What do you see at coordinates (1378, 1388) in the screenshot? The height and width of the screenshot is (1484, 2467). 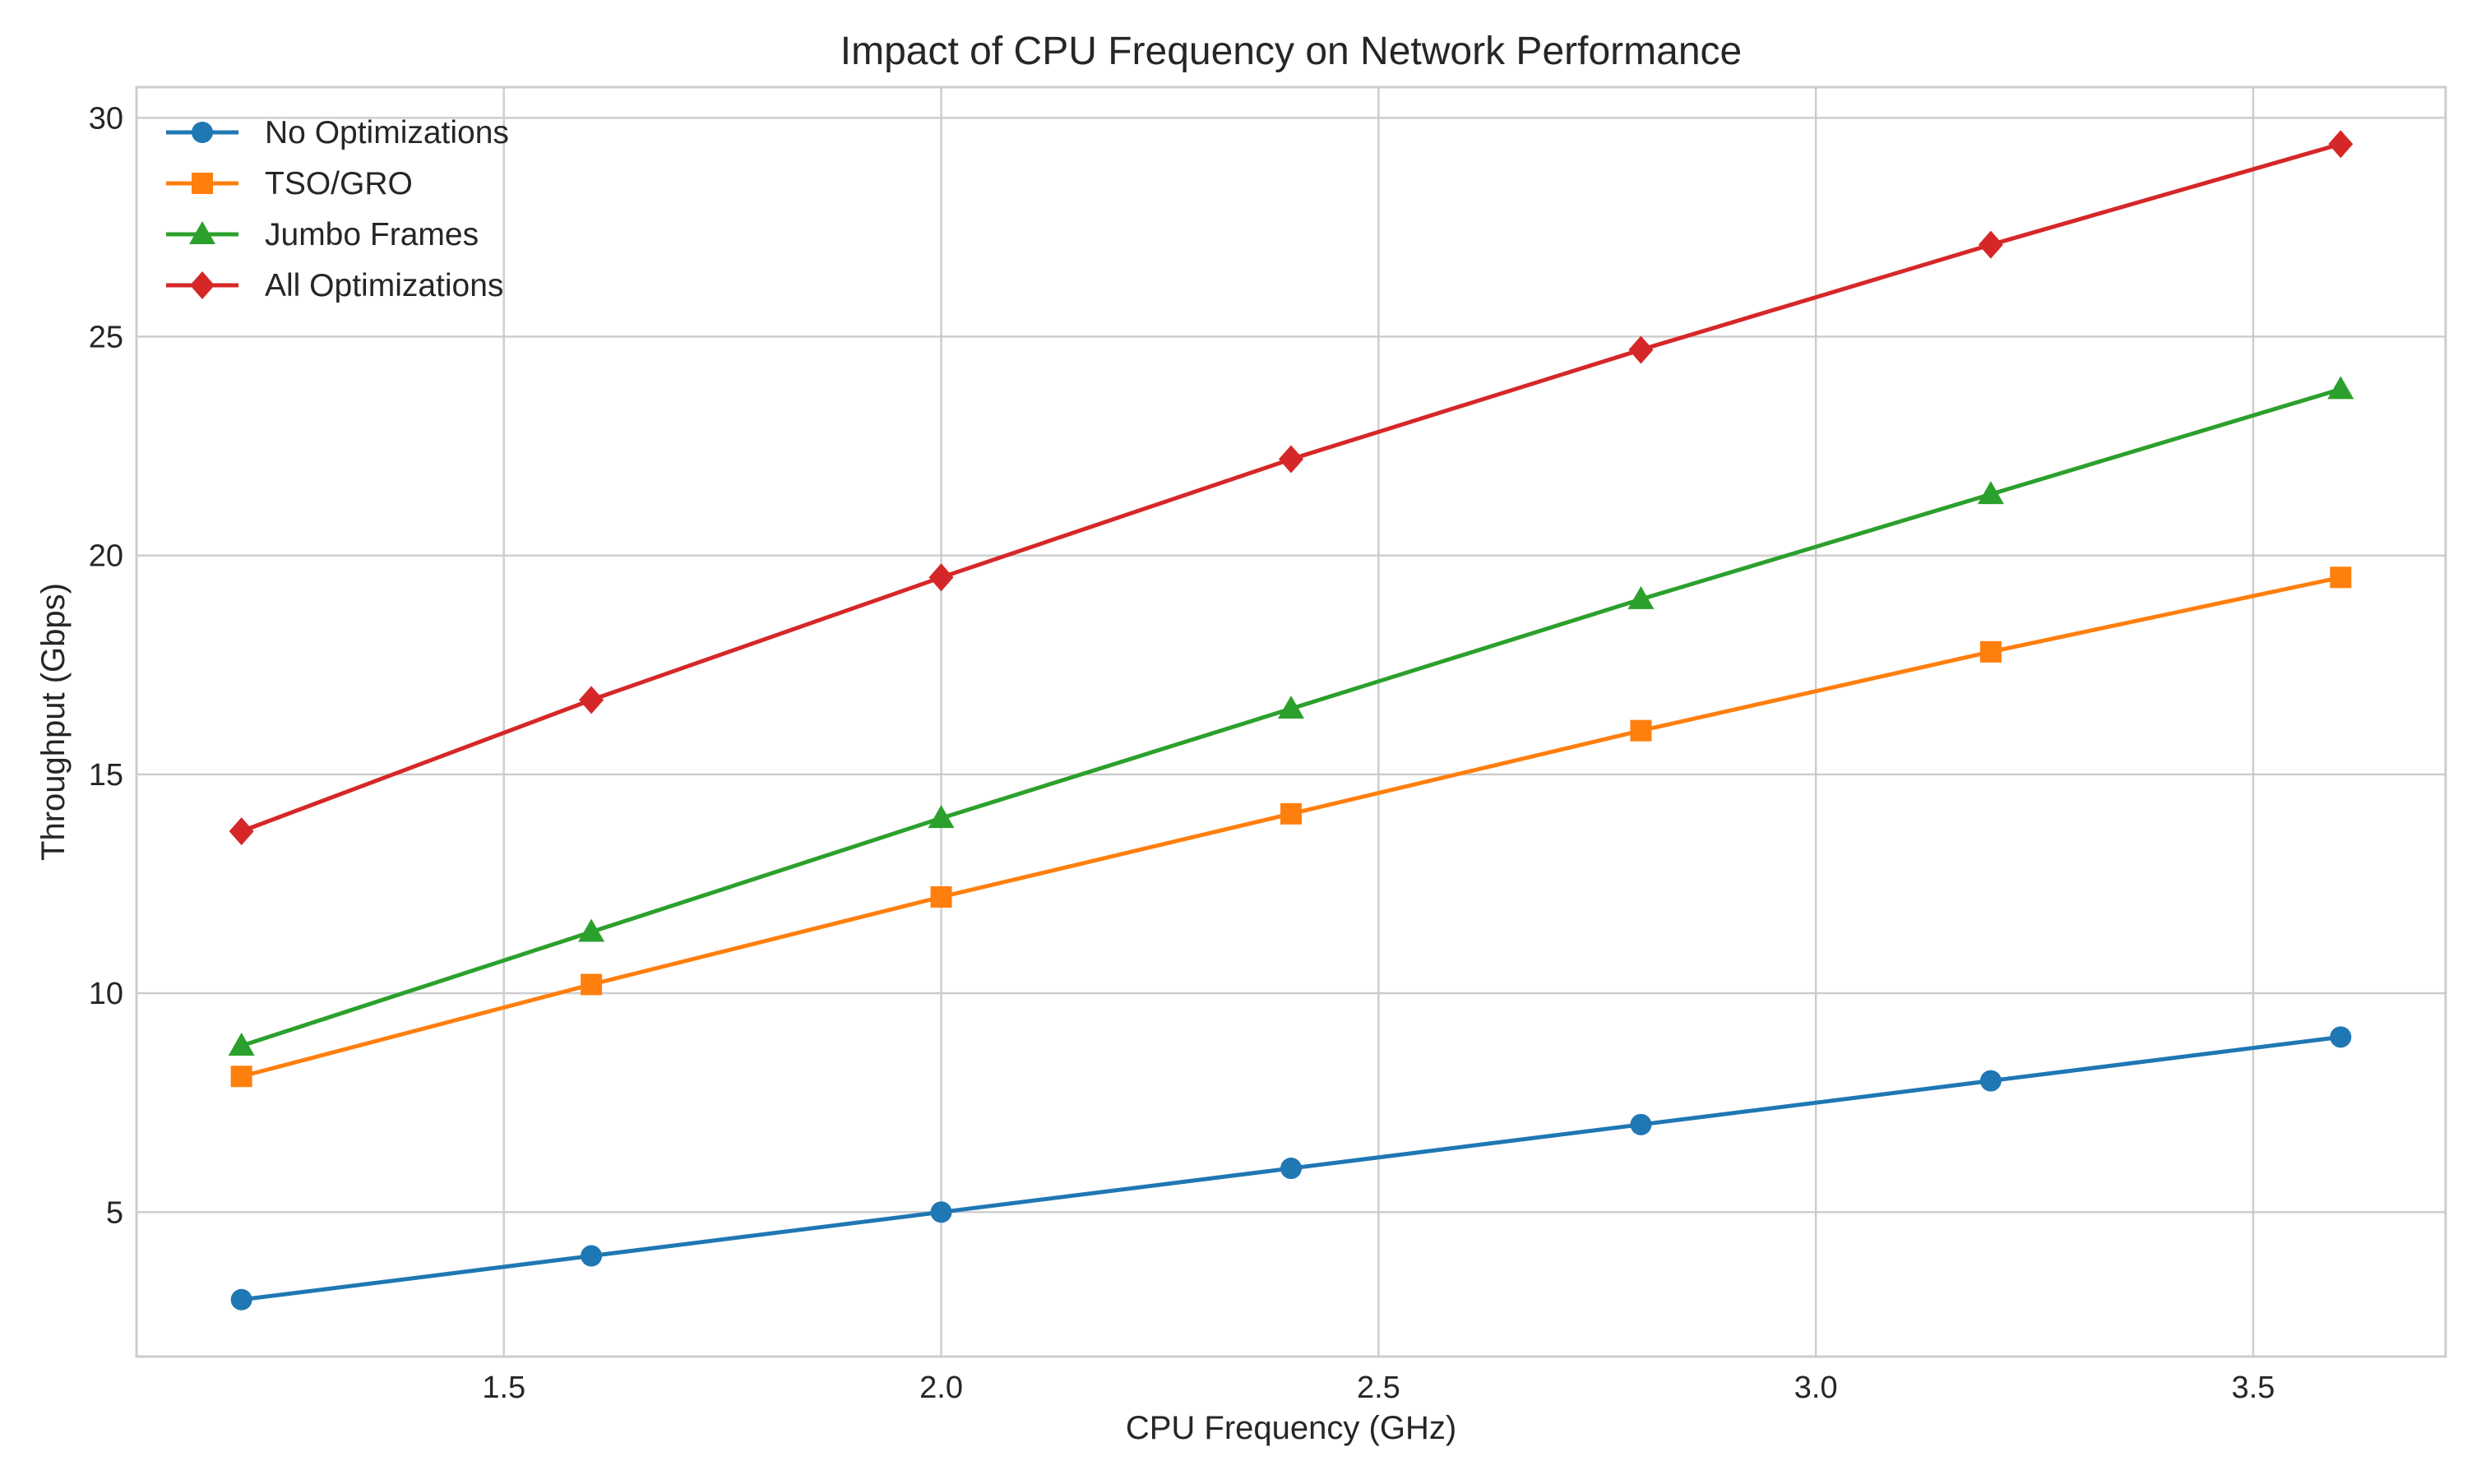 I see `x-tick-label: 2.5` at bounding box center [1378, 1388].